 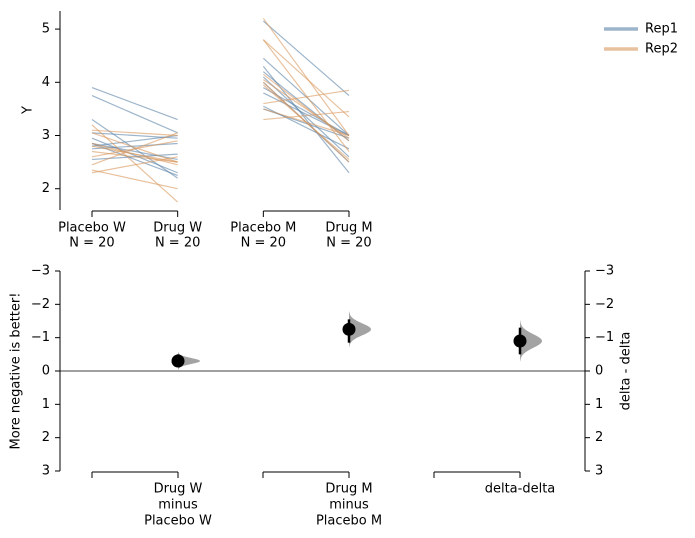 What do you see at coordinates (599, 371) in the screenshot?
I see `y2-tick-label: 0` at bounding box center [599, 371].